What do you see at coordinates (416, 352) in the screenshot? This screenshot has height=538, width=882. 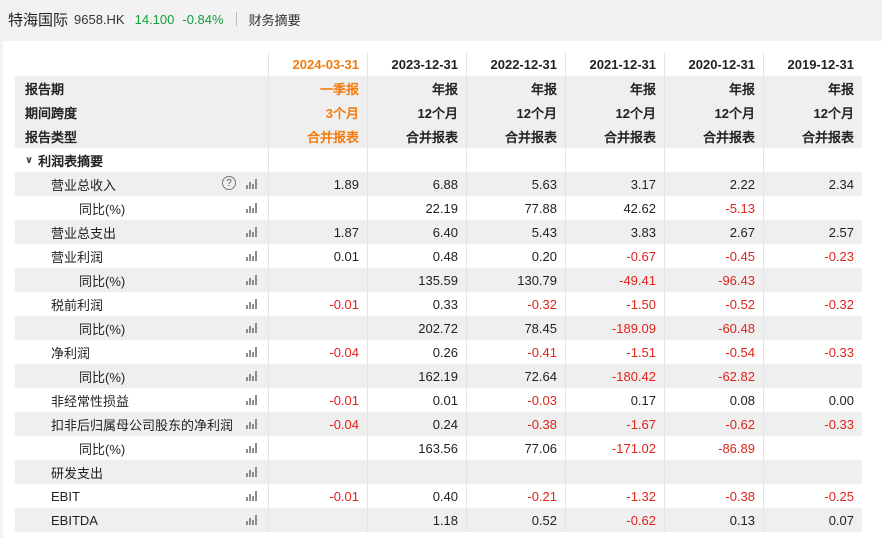 I see `table-cell: 0.26` at bounding box center [416, 352].